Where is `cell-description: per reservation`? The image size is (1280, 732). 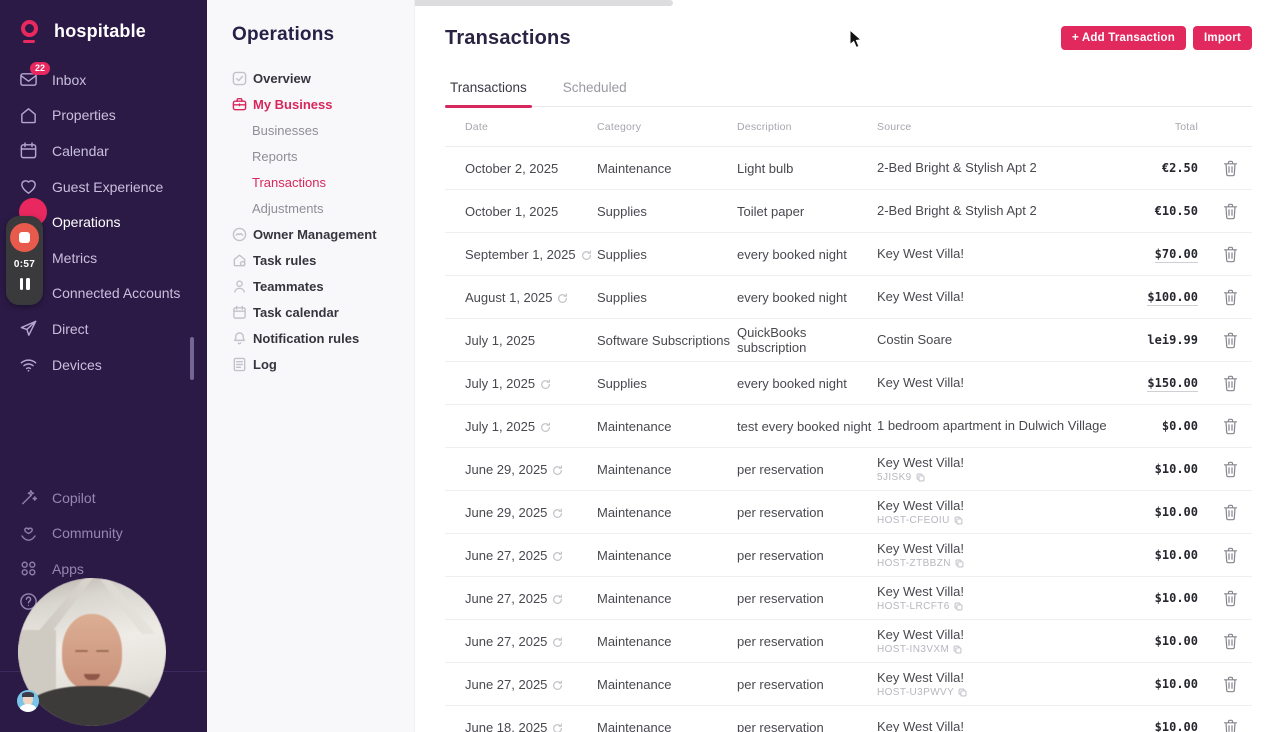 cell-description: per reservation is located at coordinates (780, 469).